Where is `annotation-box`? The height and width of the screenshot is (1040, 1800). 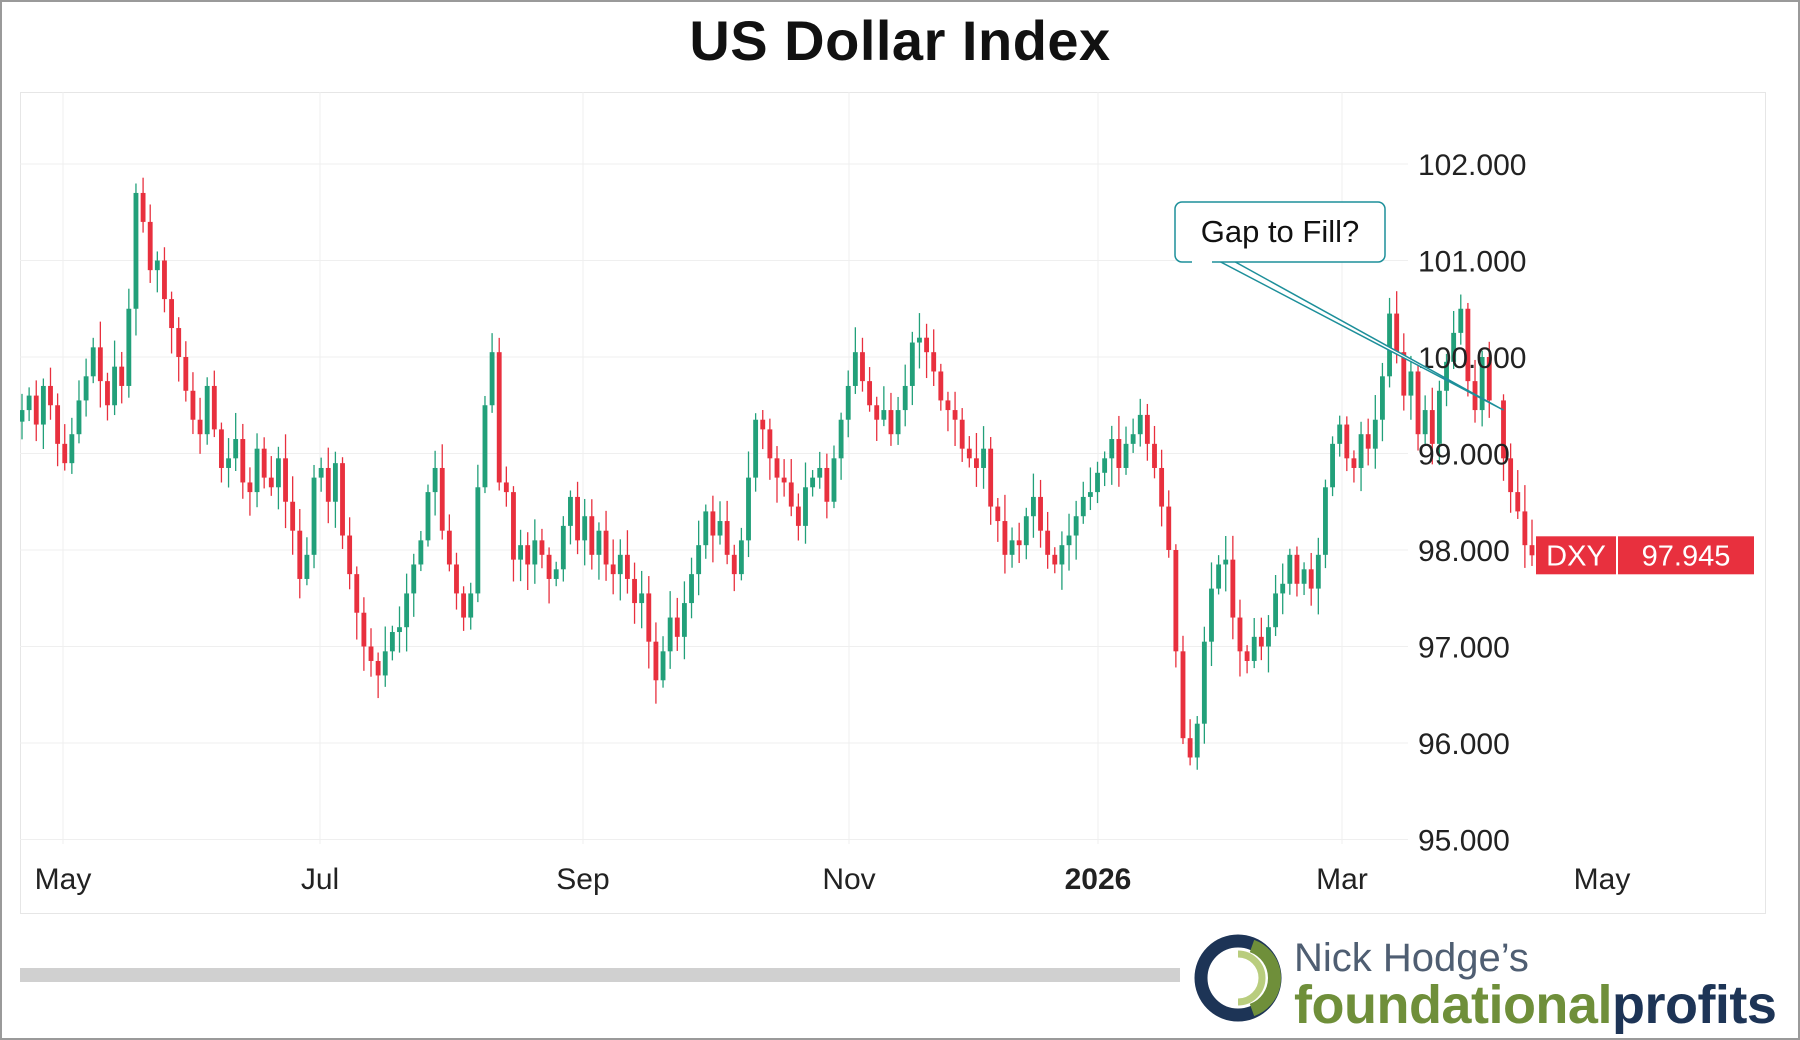 annotation-box is located at coordinates (1280, 232).